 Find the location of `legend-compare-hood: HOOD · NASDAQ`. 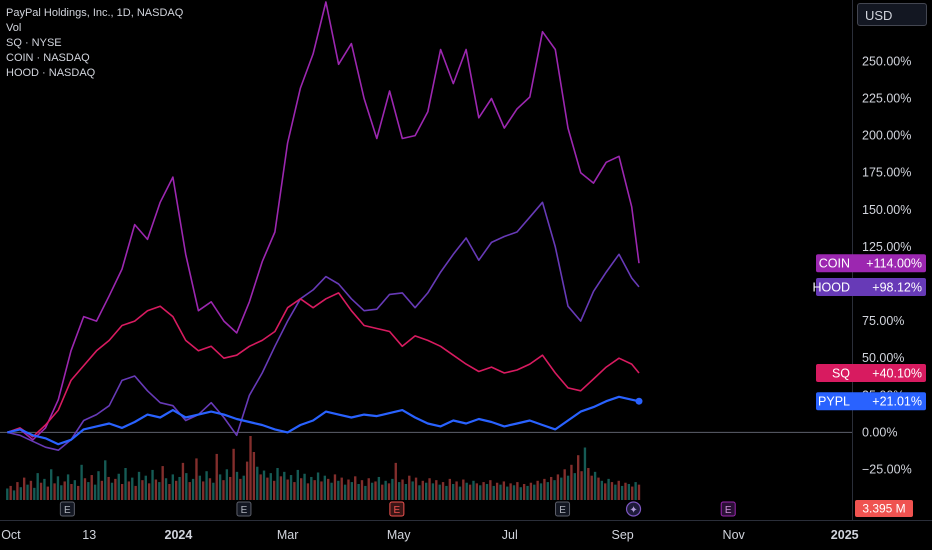

legend-compare-hood: HOOD · NASDAQ is located at coordinates (51, 73).